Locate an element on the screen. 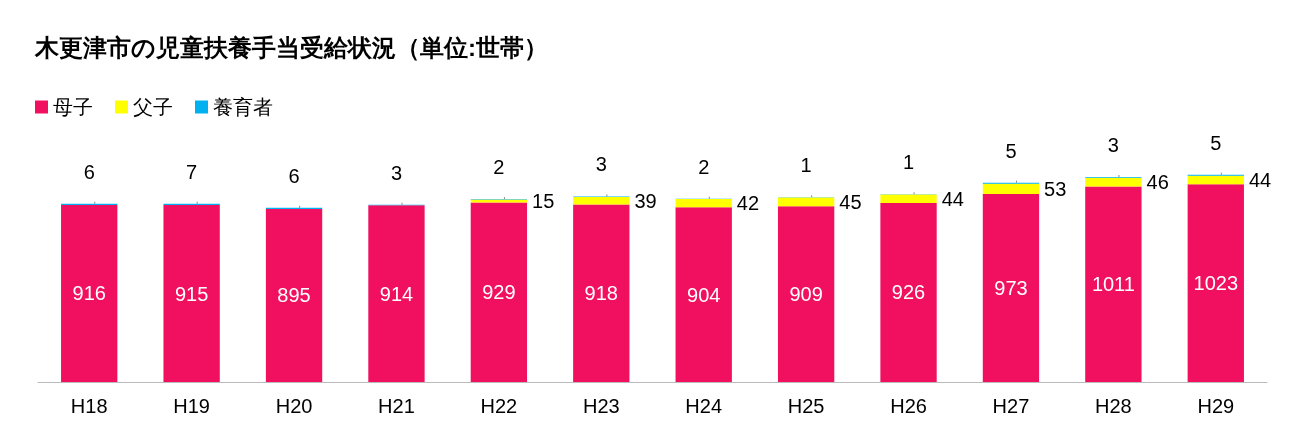  x-tick-label: H29 is located at coordinates (1216, 406).